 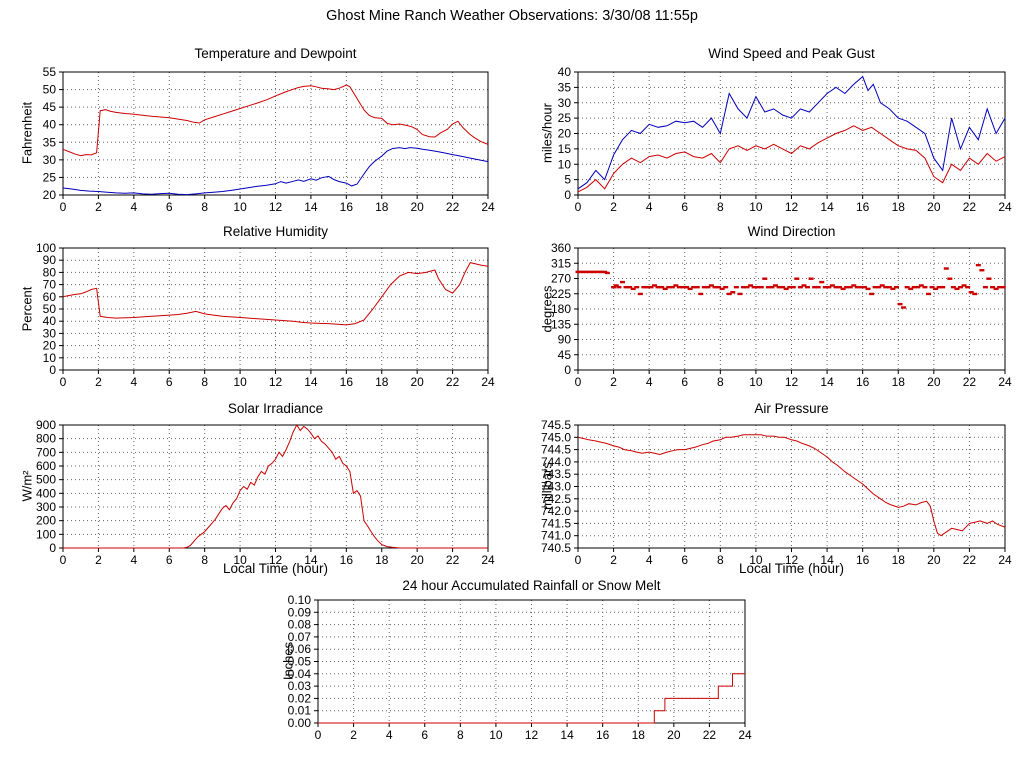 I want to click on svg-text: 745.5, so click(x=556, y=425).